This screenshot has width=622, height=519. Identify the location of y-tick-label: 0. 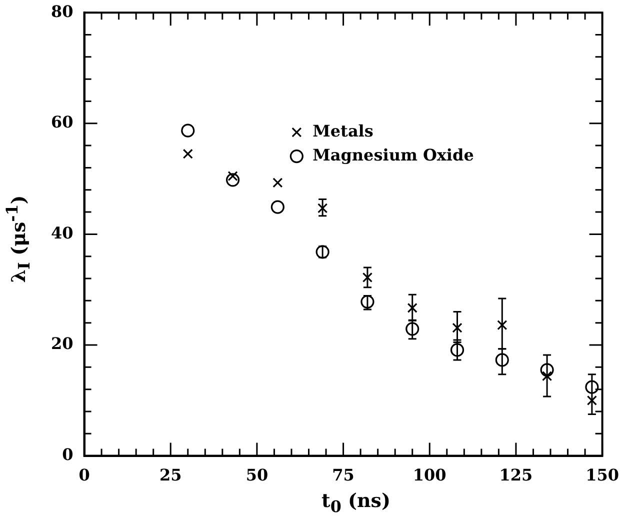
(68, 454).